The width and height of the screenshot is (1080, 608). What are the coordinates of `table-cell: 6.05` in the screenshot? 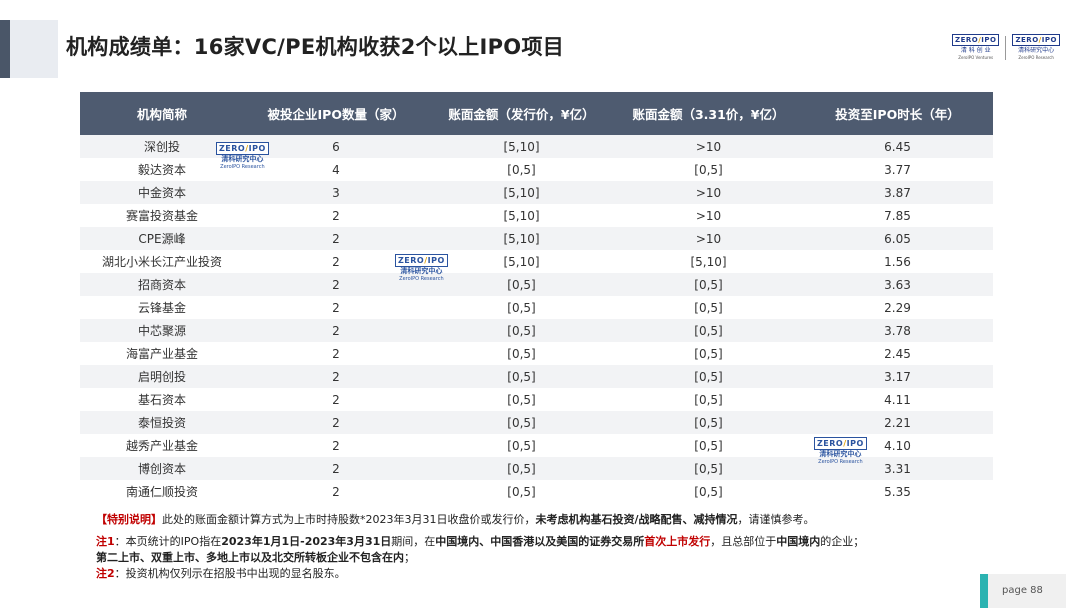 It's located at (897, 238).